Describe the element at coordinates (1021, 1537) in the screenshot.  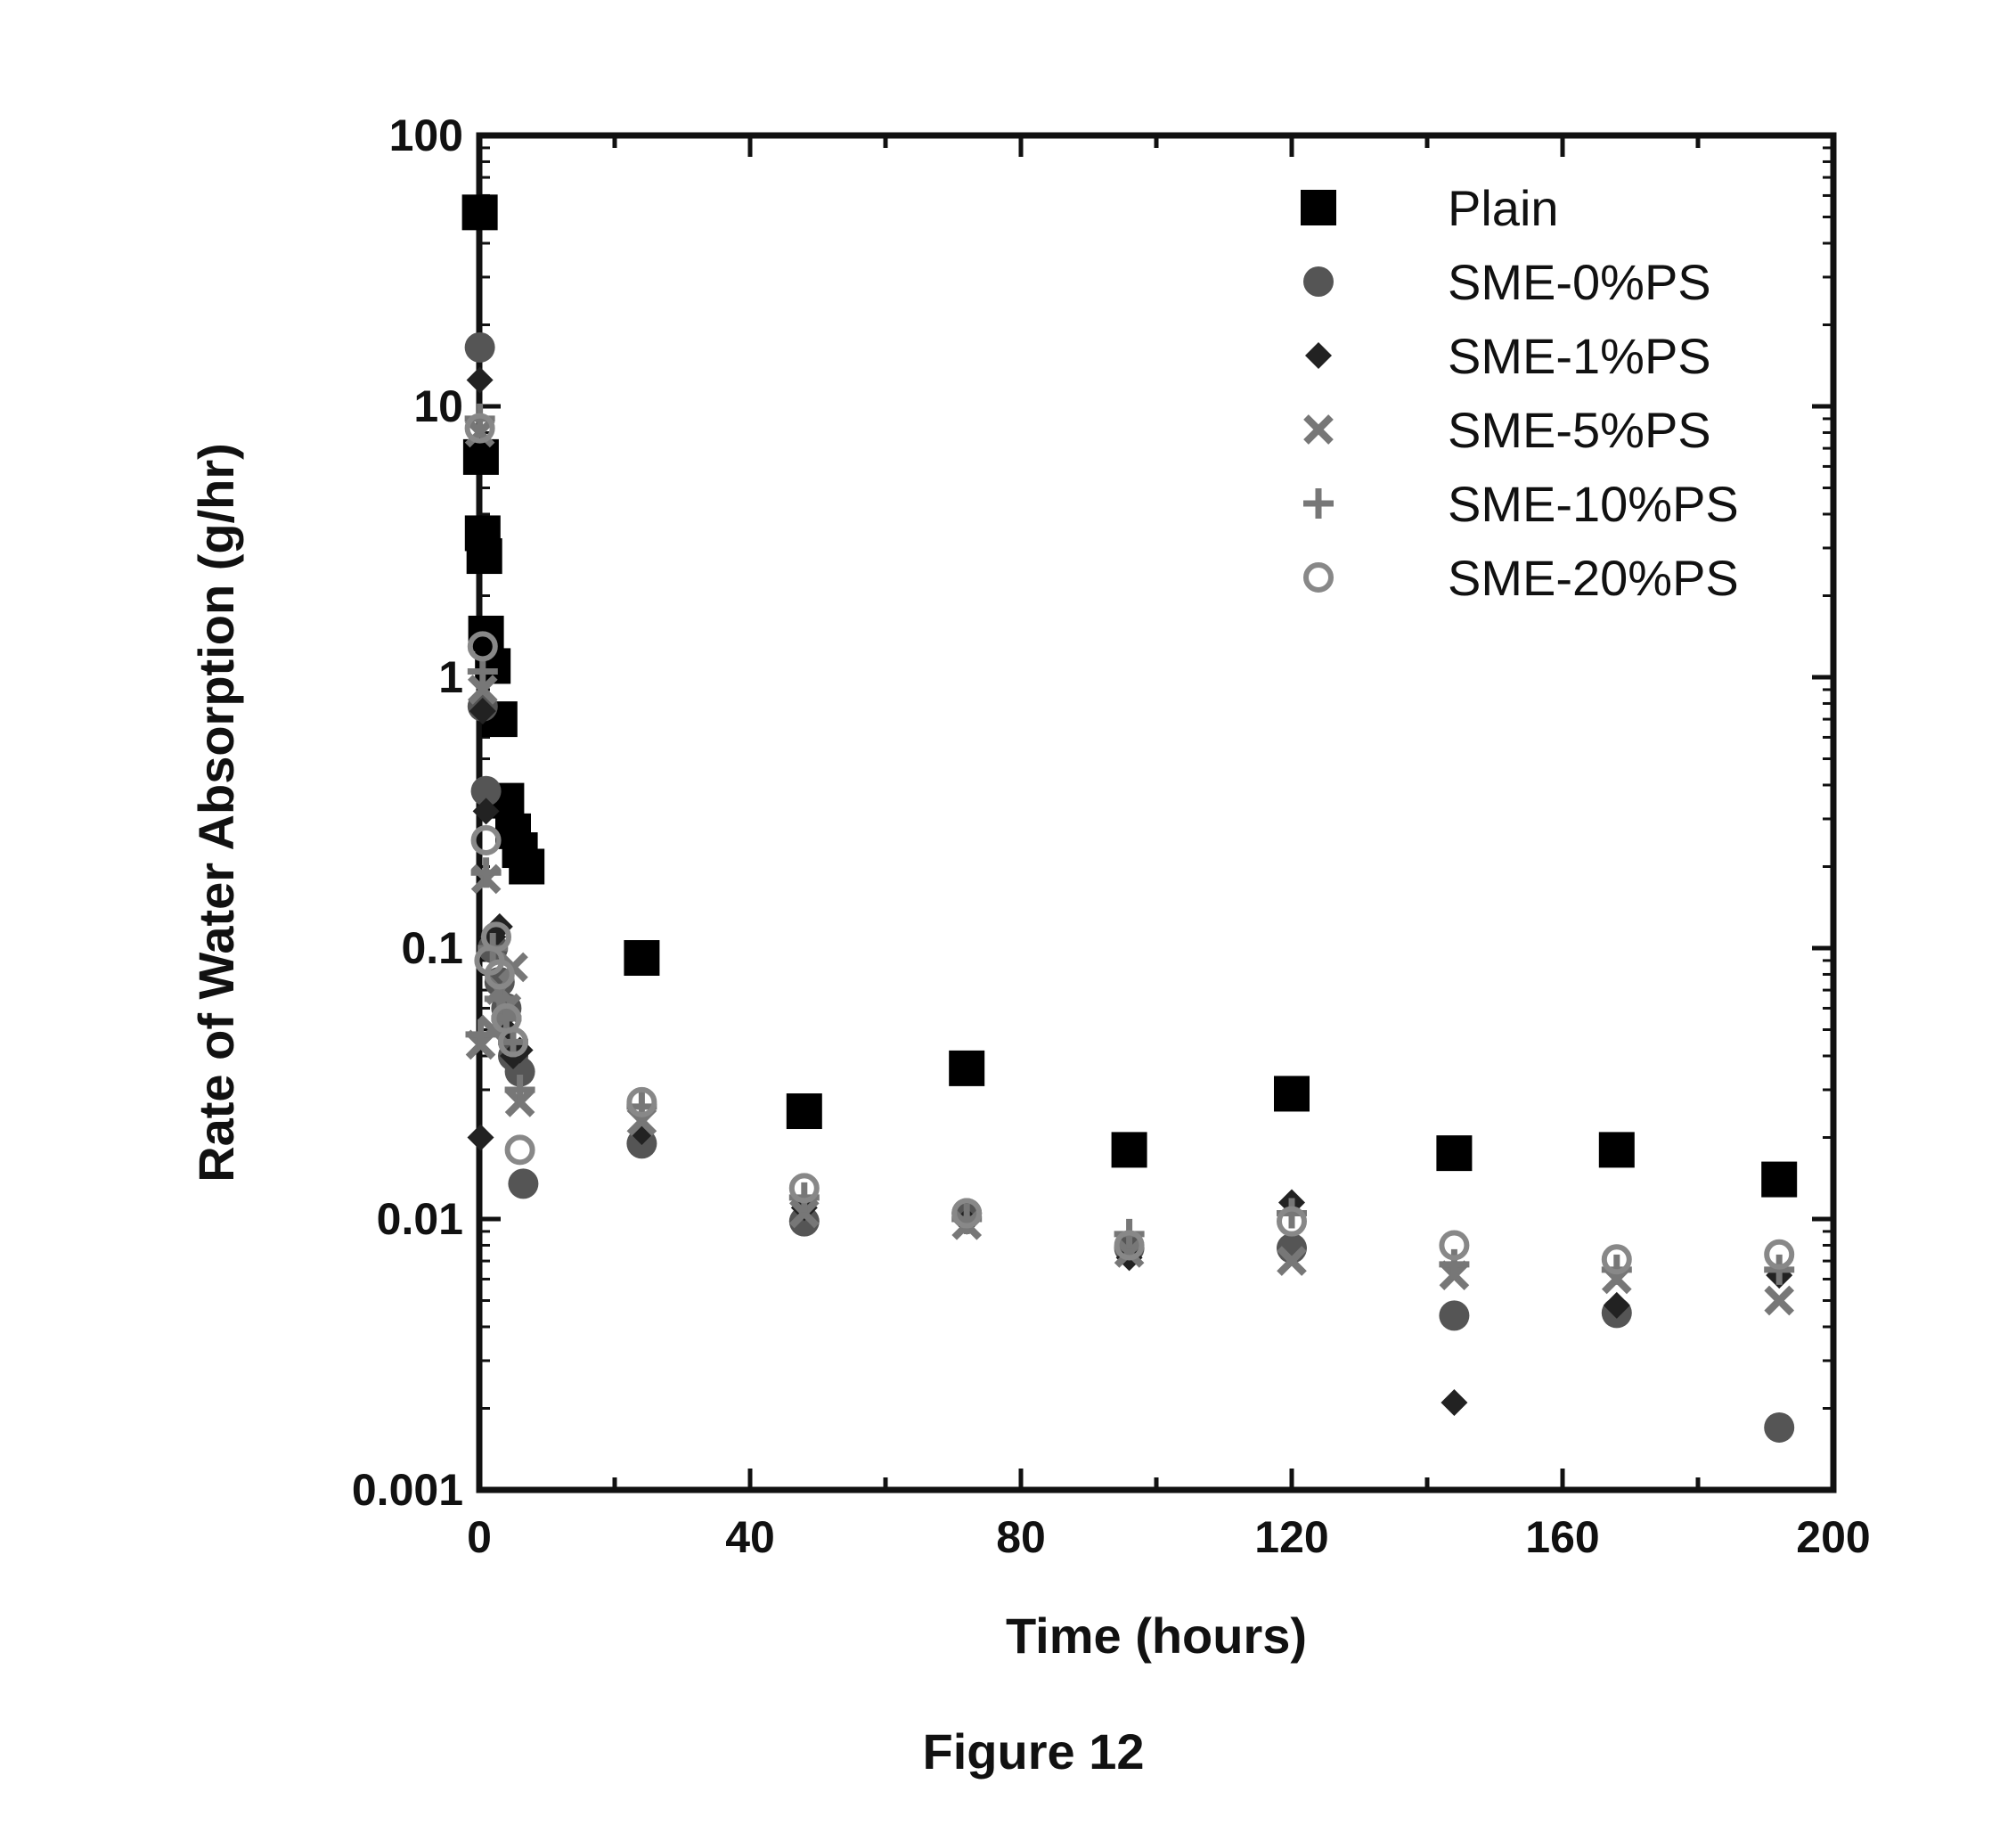
I see `x-tick-label: 80` at that location.